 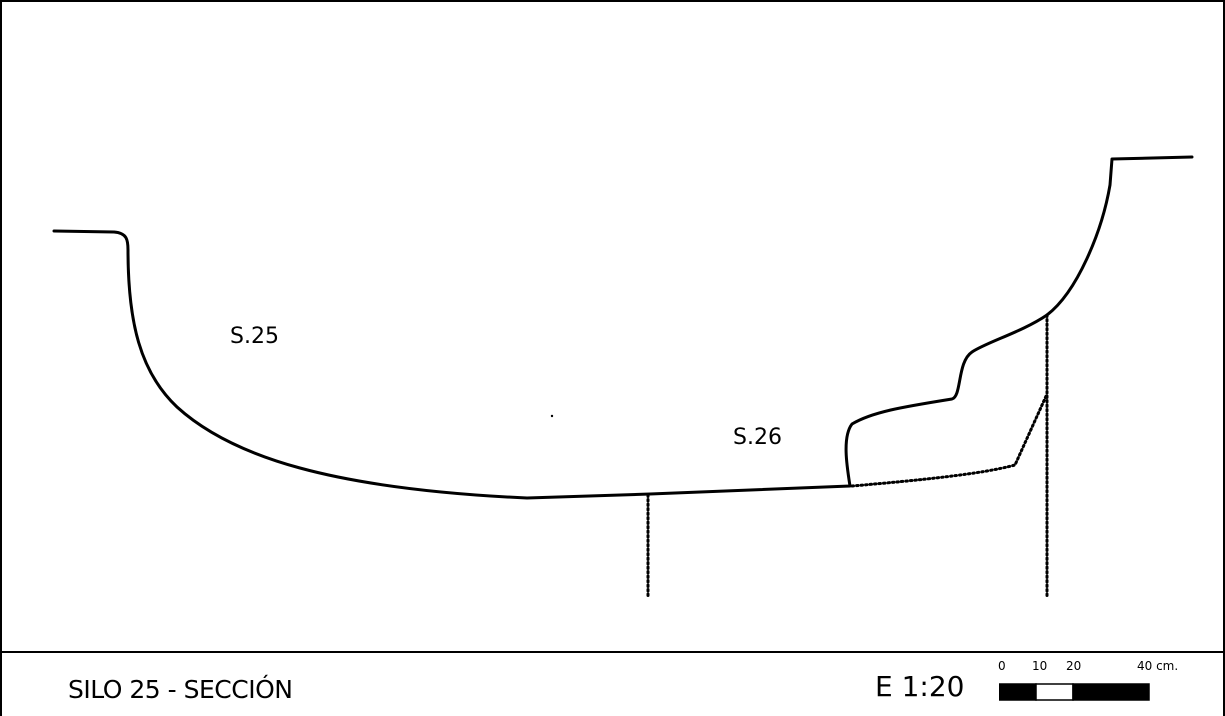 I want to click on footer-divider, so click(x=613, y=652).